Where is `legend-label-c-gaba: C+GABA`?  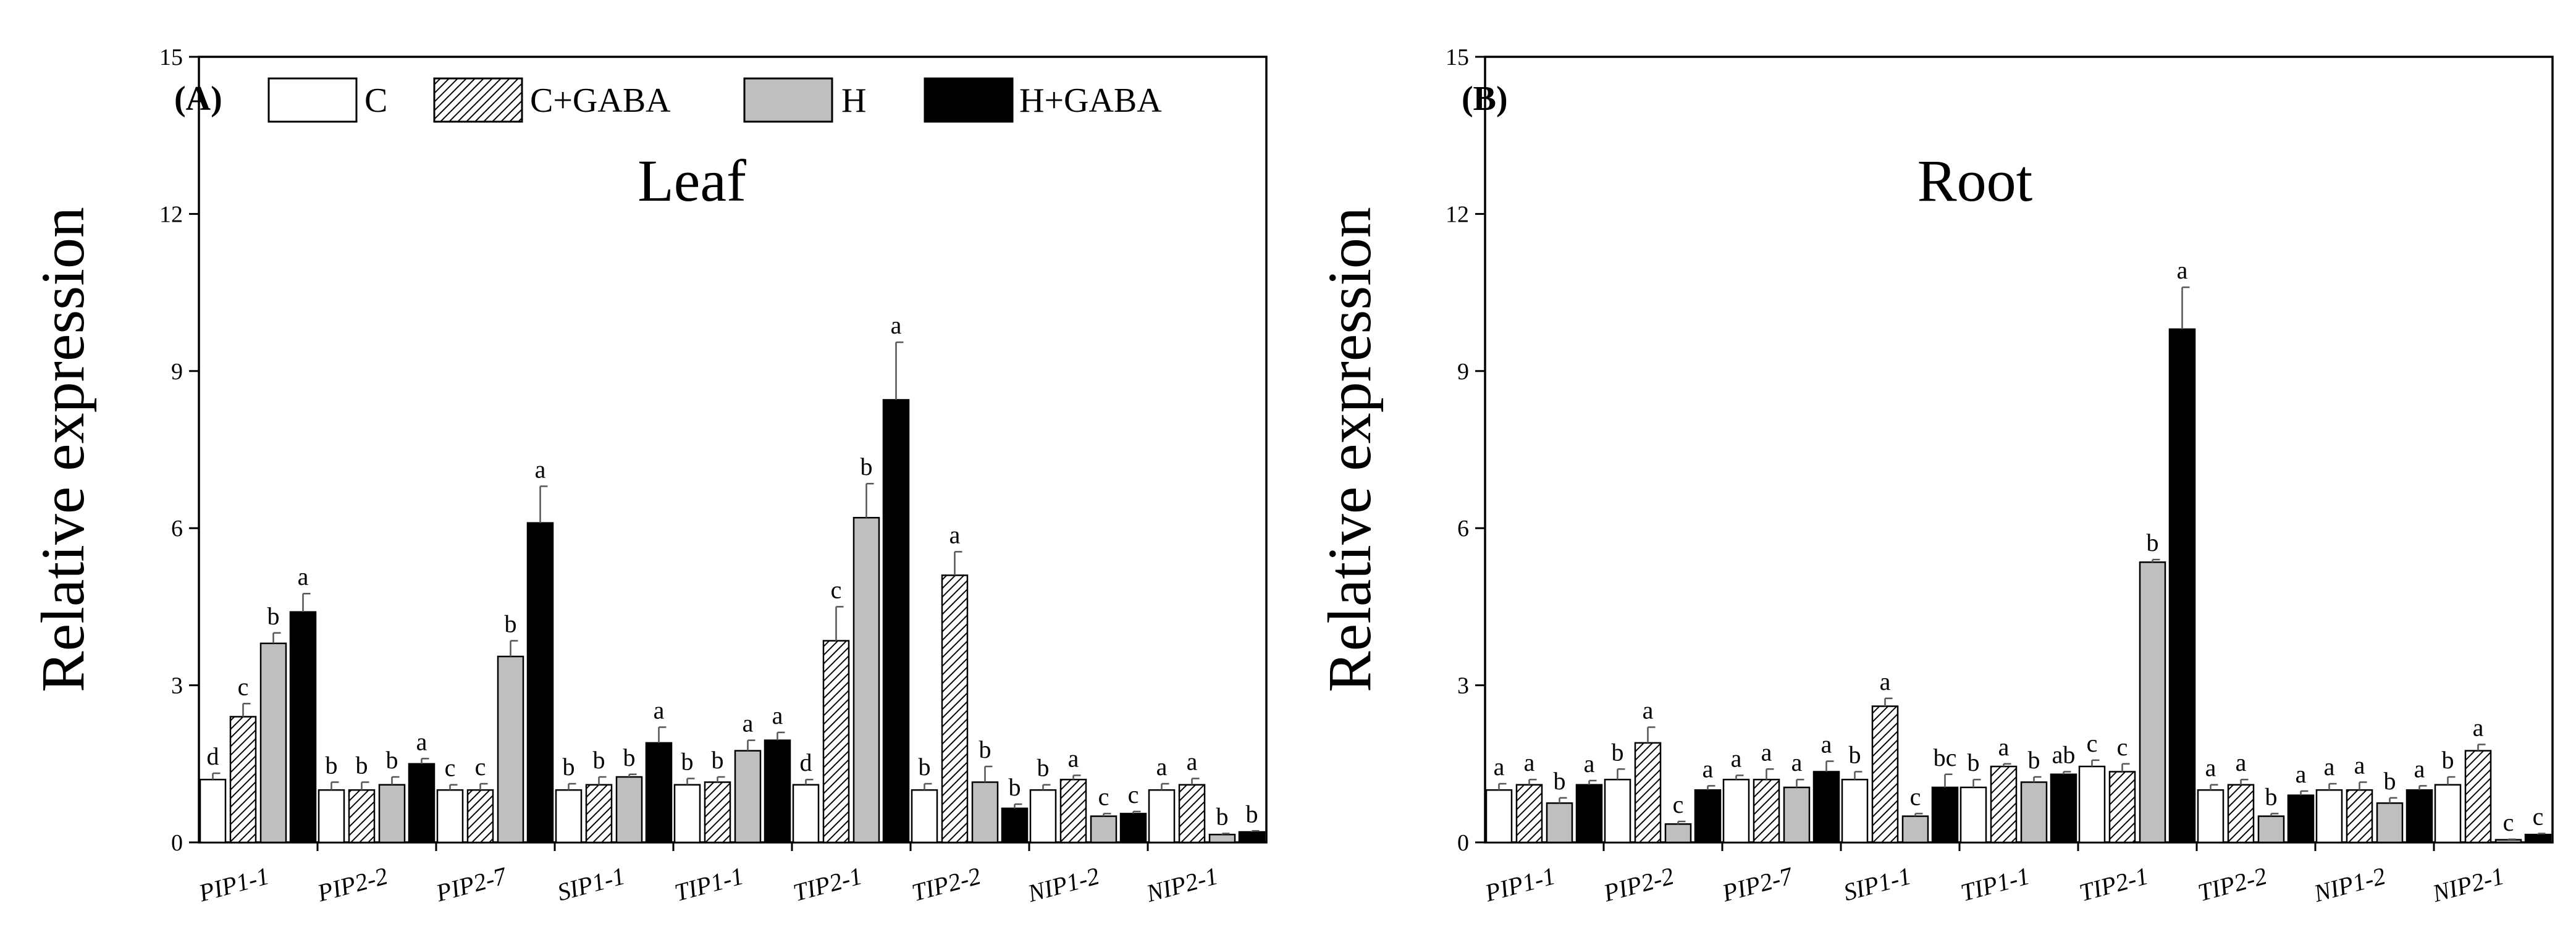
legend-label-c-gaba: C+GABA is located at coordinates (600, 101).